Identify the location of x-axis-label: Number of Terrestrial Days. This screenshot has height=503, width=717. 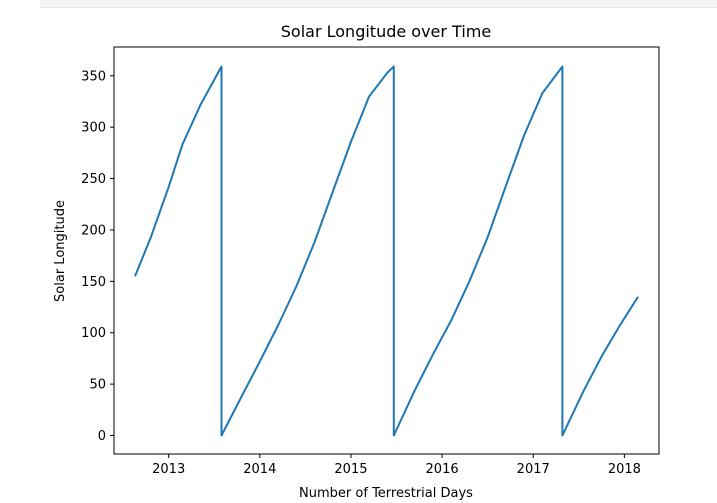
(386, 493).